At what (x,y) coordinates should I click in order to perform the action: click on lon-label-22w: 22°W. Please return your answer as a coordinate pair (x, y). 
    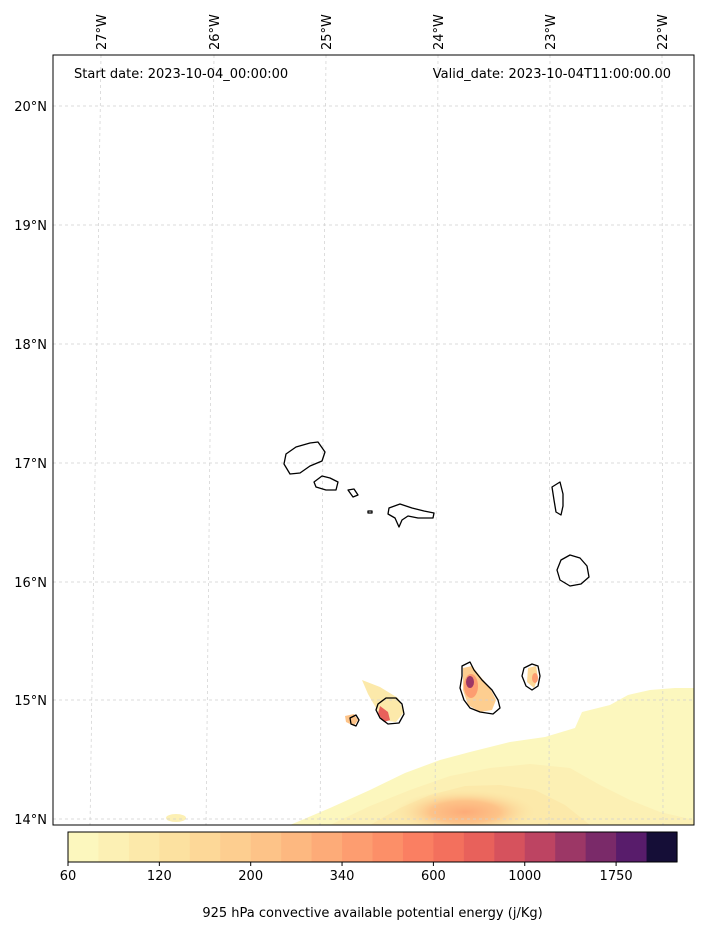
    Looking at the image, I should click on (663, 32).